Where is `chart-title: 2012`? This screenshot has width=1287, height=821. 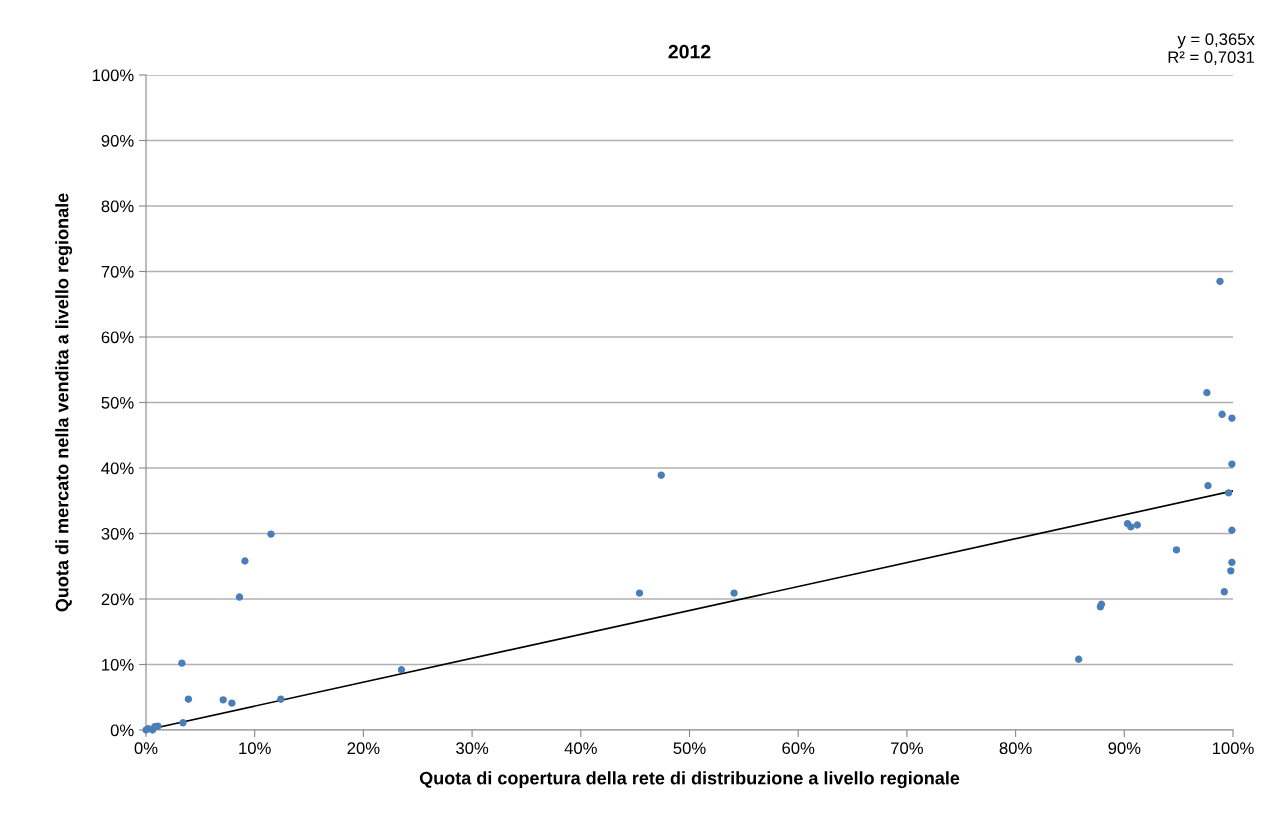
chart-title: 2012 is located at coordinates (689, 51).